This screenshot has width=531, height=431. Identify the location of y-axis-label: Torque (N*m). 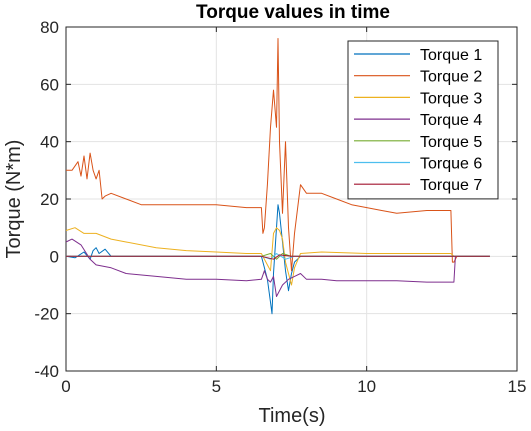
(14, 199).